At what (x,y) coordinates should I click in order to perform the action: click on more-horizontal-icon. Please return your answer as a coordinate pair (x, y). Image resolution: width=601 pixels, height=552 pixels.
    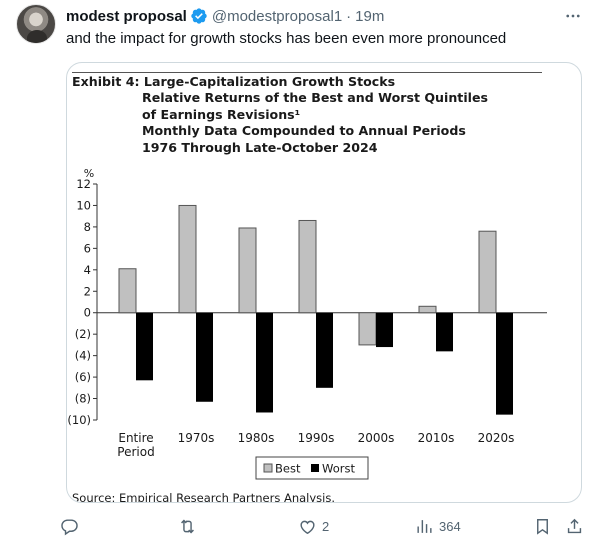
    Looking at the image, I should click on (573, 16).